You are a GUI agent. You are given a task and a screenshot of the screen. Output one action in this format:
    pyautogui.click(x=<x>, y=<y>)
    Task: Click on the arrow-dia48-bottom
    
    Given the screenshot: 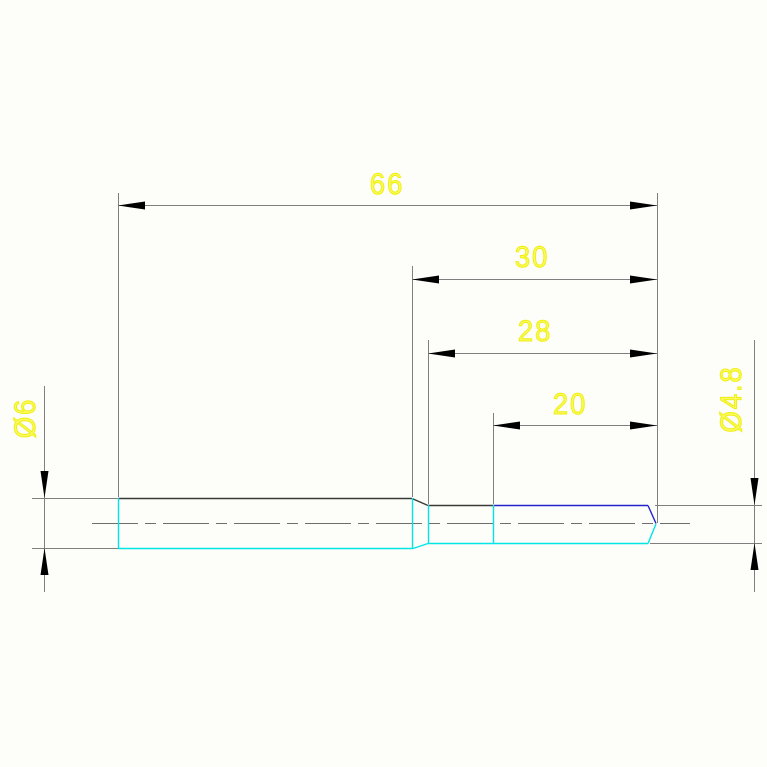 What is the action you would take?
    pyautogui.click(x=754, y=556)
    